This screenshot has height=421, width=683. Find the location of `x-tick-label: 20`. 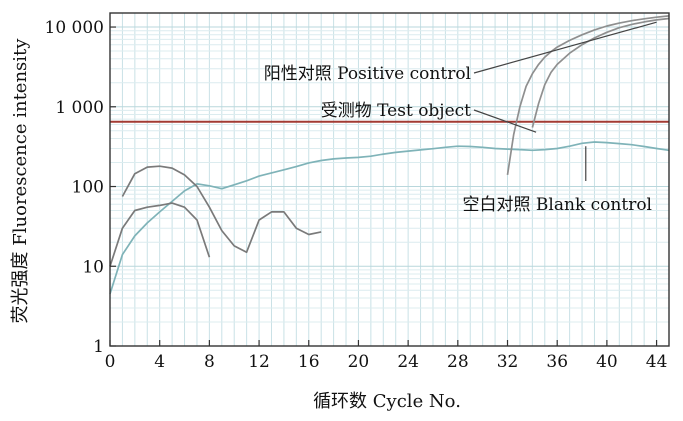

x-tick-label: 20 is located at coordinates (359, 362).